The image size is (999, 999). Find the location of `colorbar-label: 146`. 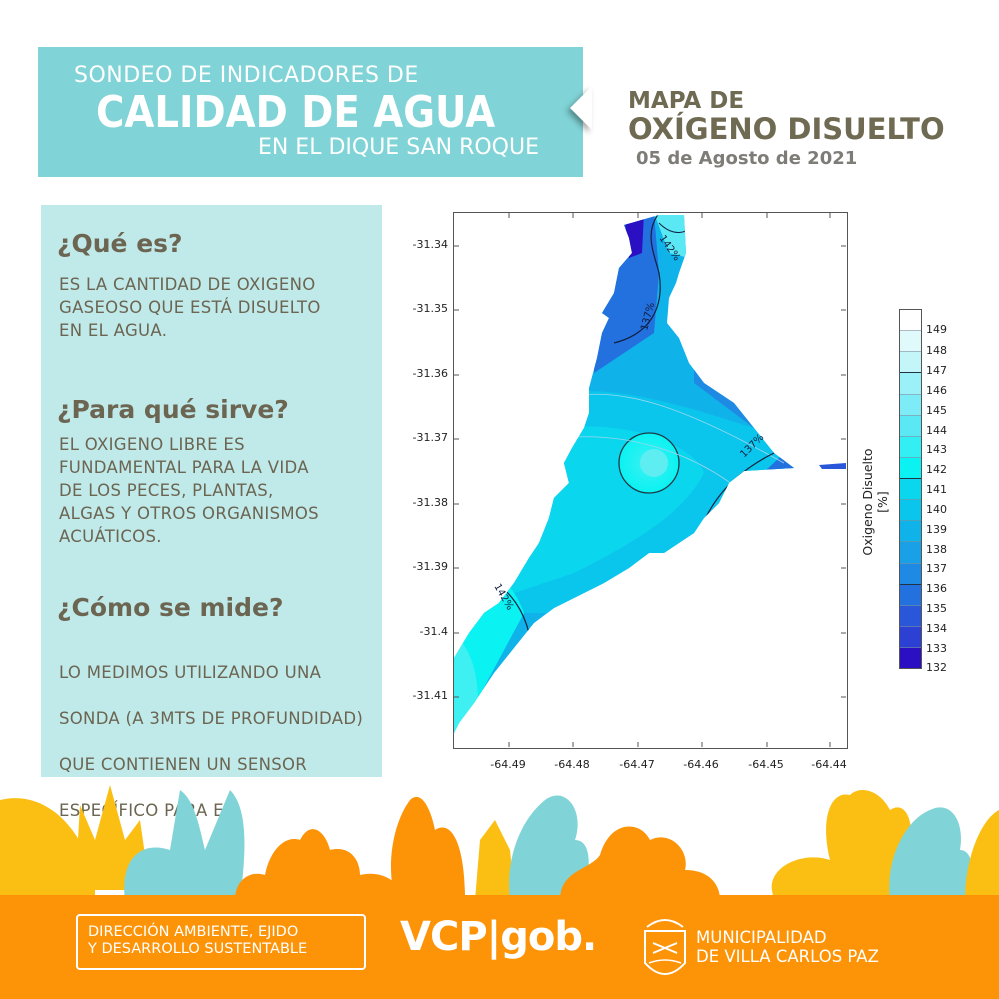

colorbar-label: 146 is located at coordinates (936, 390).